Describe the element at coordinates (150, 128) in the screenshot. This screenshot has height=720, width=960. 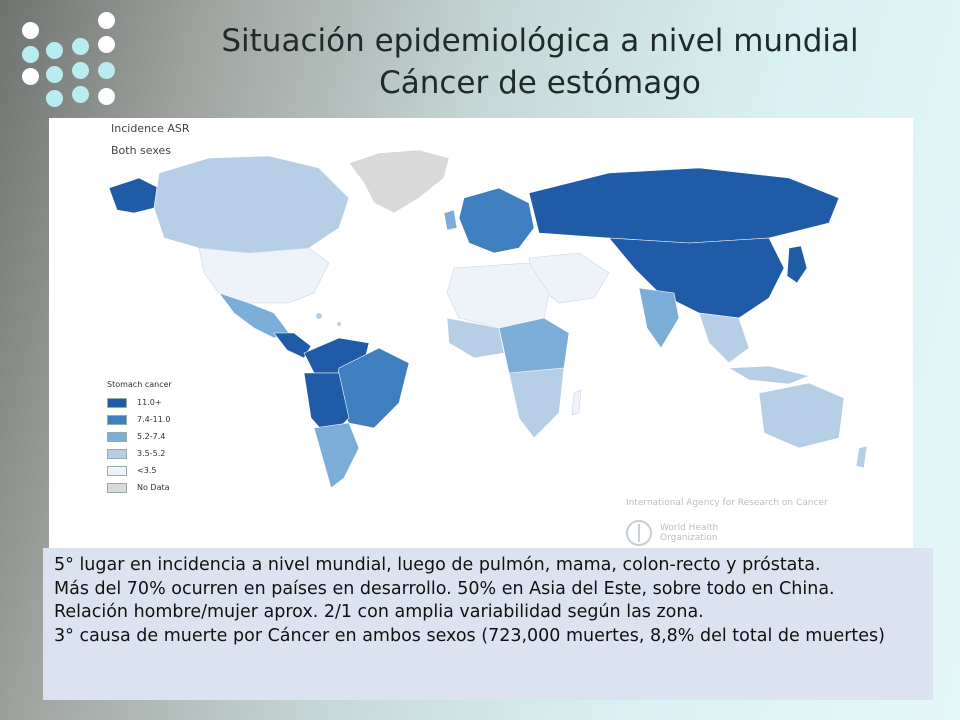
I see `map-measure-label: Incidence ASR` at that location.